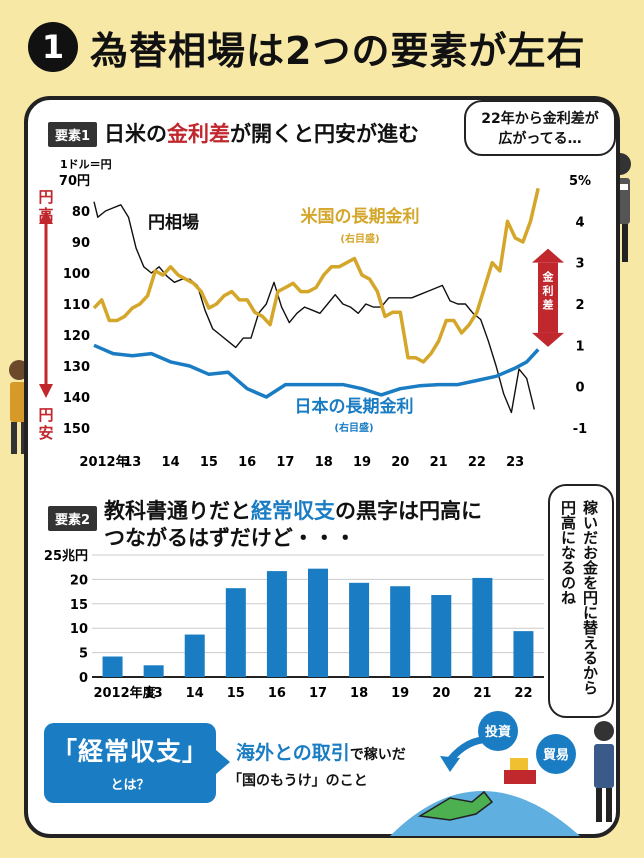  Describe the element at coordinates (130, 785) in the screenshot. I see `concept-subtitle: とは？` at that location.